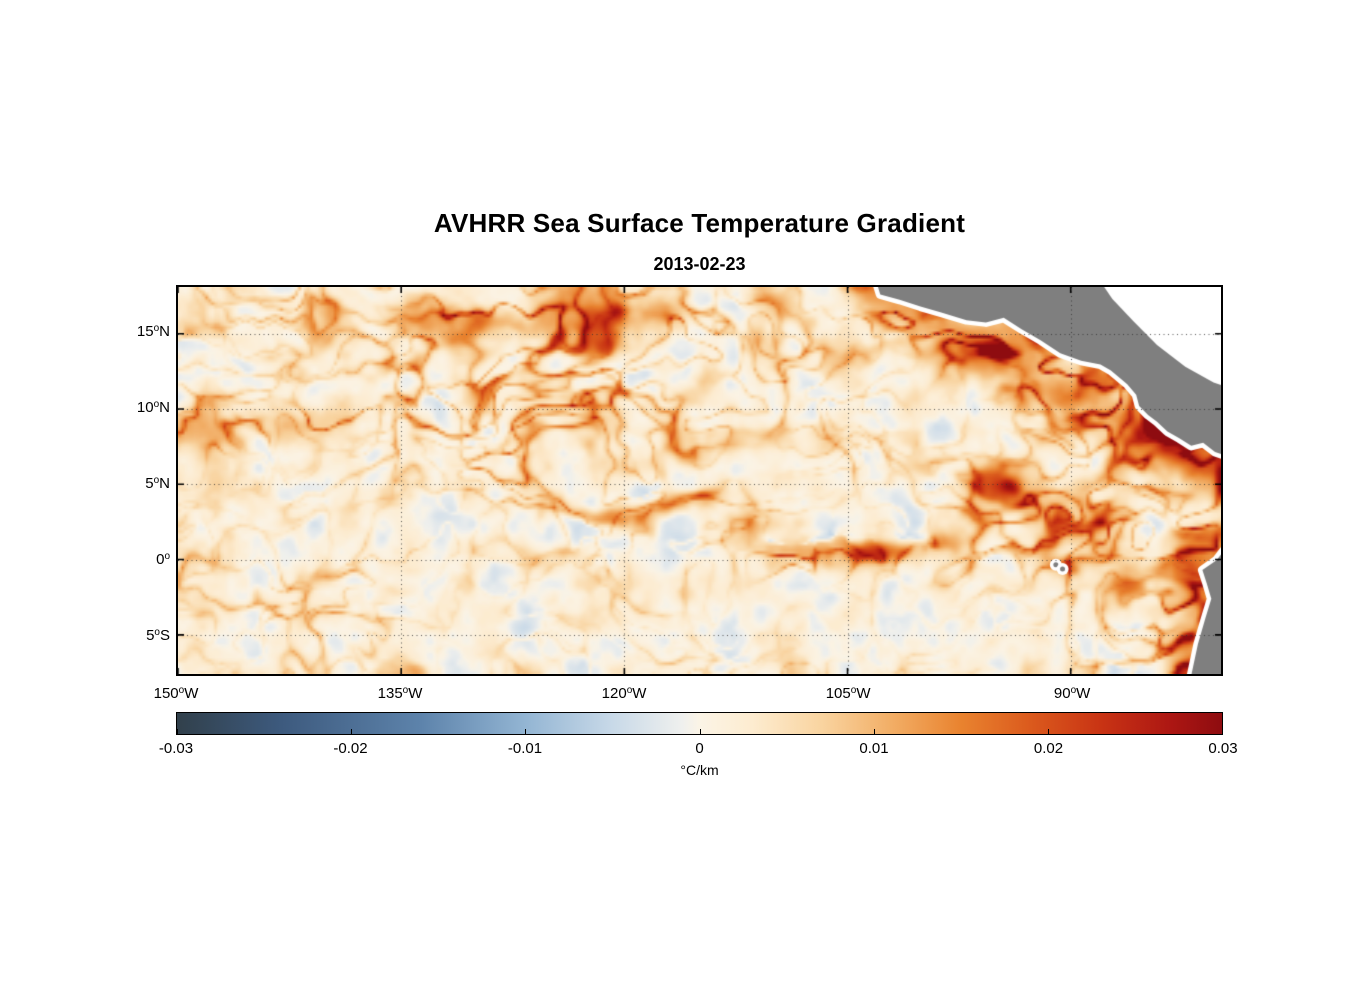  Describe the element at coordinates (624, 693) in the screenshot. I see `x-tick-label: 120oW` at that location.